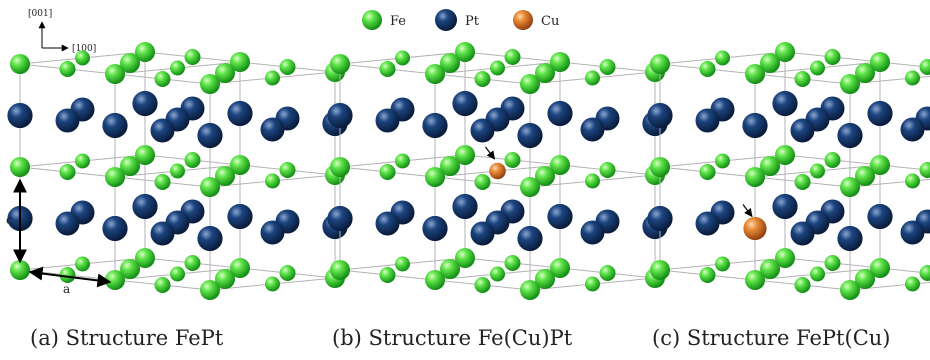 The width and height of the screenshot is (930, 360). Describe the element at coordinates (771, 338) in the screenshot. I see `panel-caption: (c) Structure FePt(Cu)` at that location.